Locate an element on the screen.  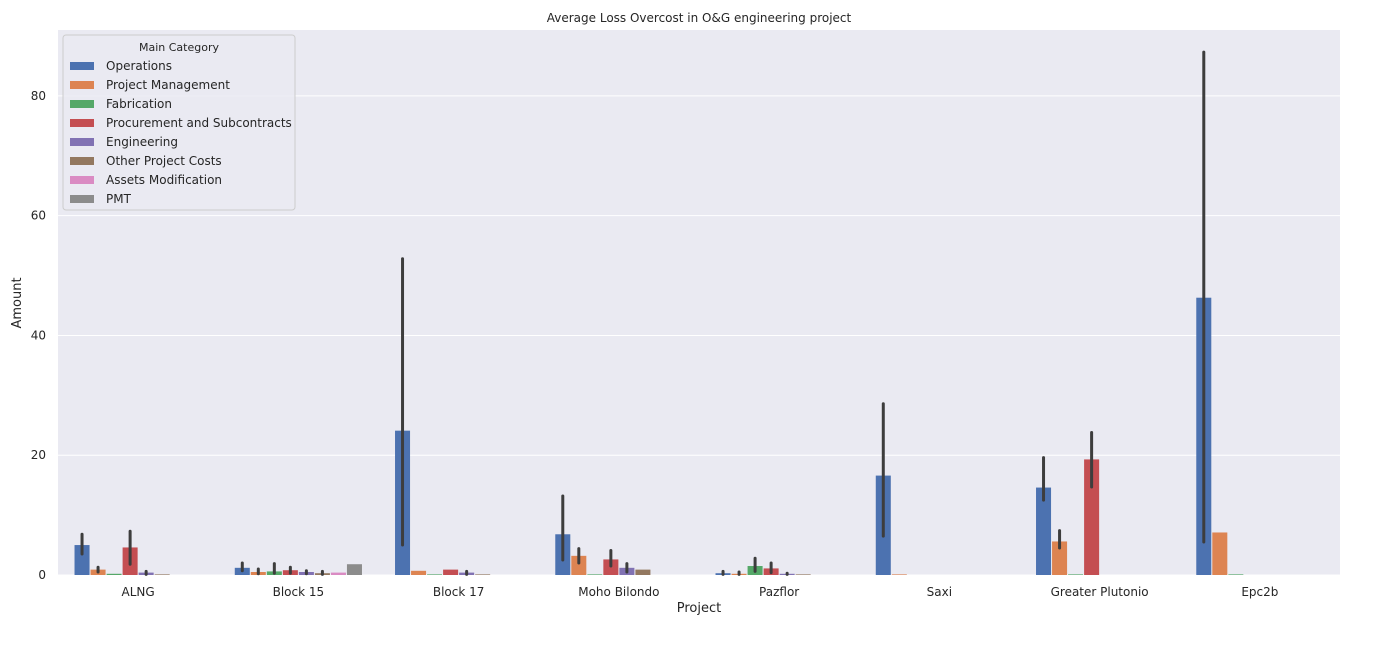
legend-label: Project Management is located at coordinates (168, 85).